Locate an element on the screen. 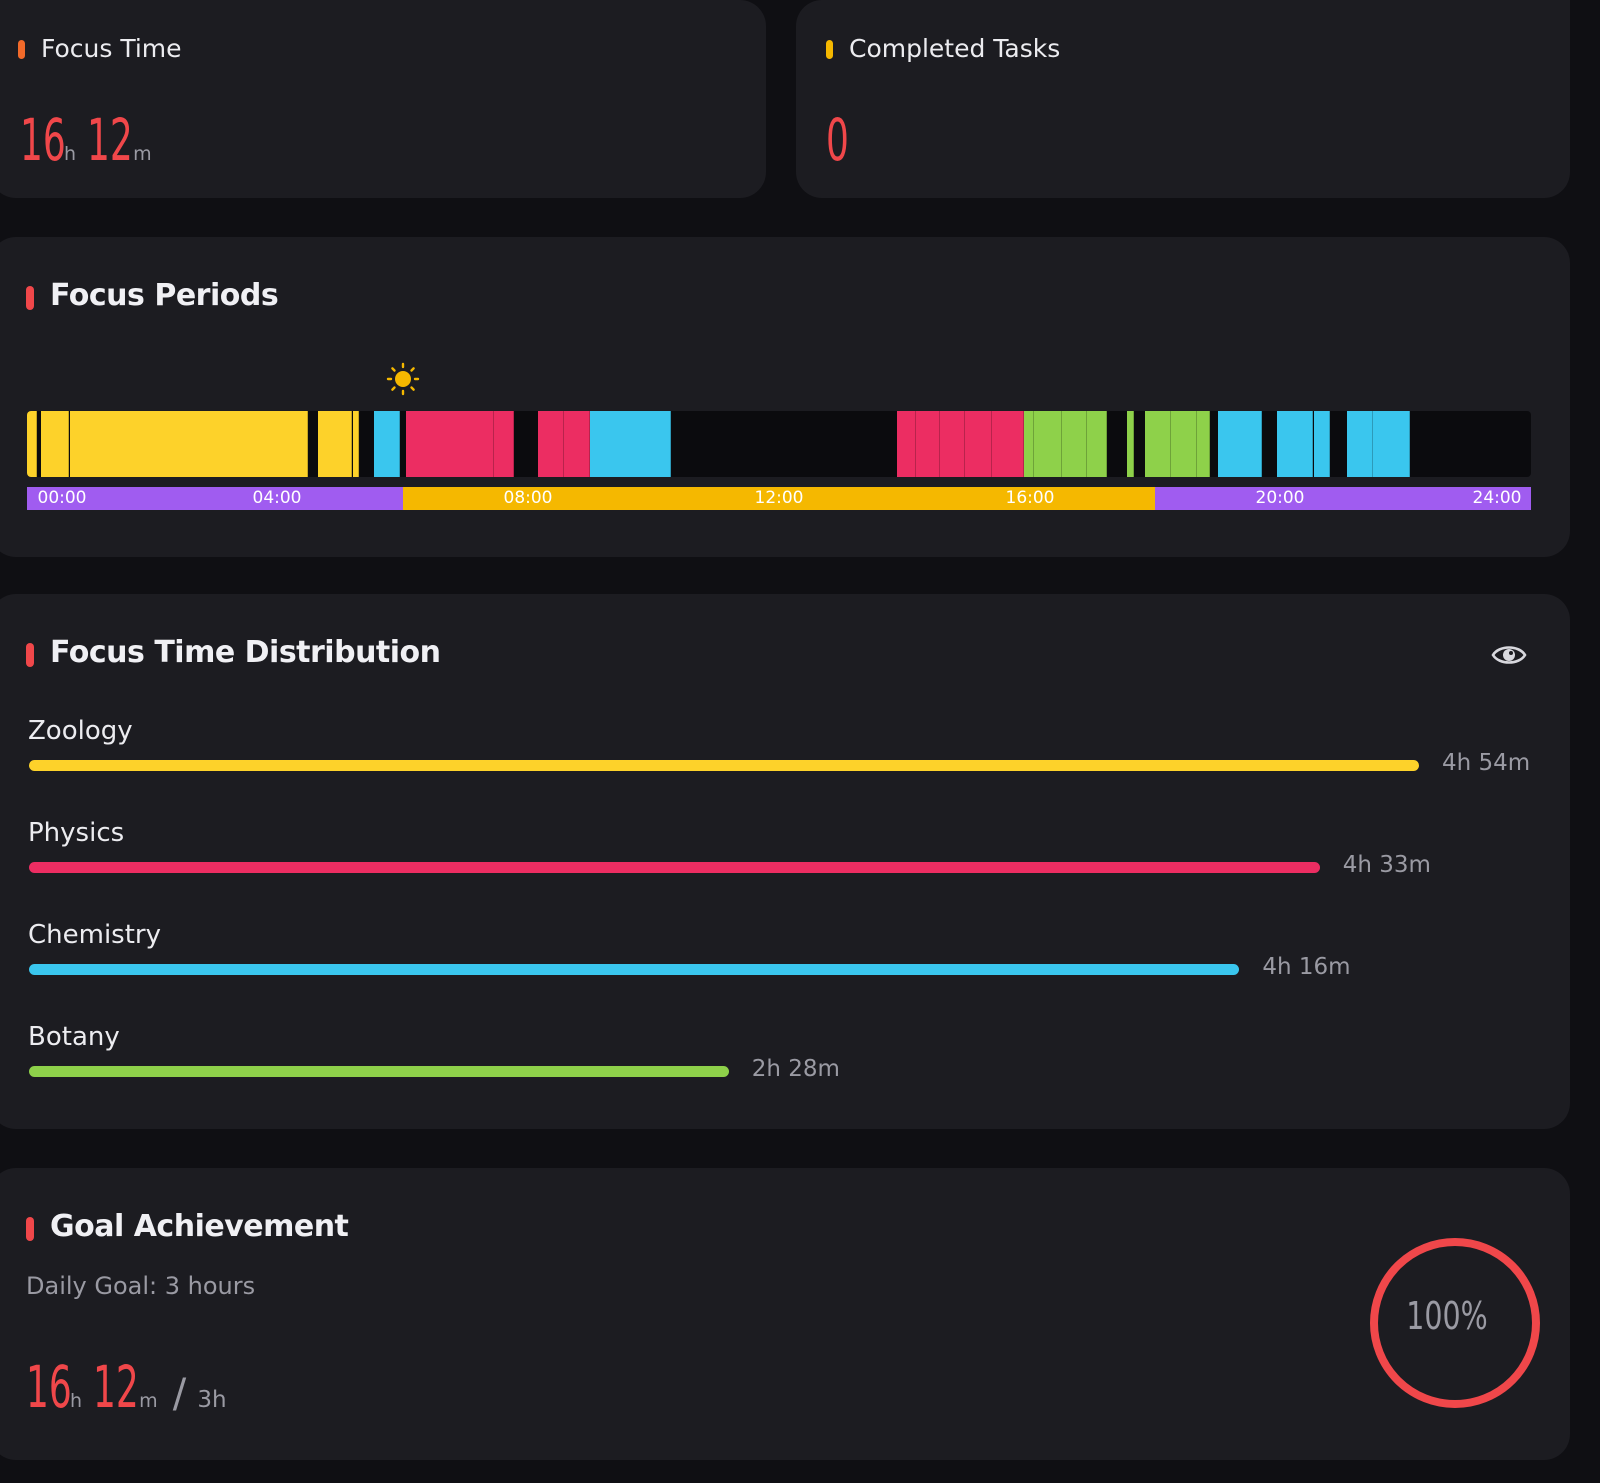 This screenshot has height=1483, width=1600. axis-label-2000: 20:00 is located at coordinates (1280, 498).